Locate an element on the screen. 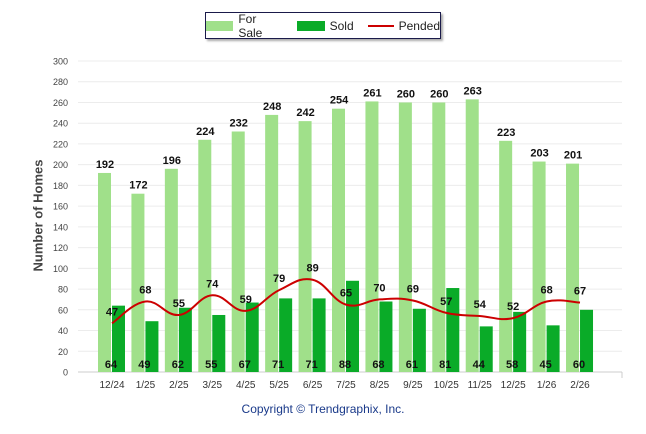  legend-swatch-for-sale is located at coordinates (220, 25).